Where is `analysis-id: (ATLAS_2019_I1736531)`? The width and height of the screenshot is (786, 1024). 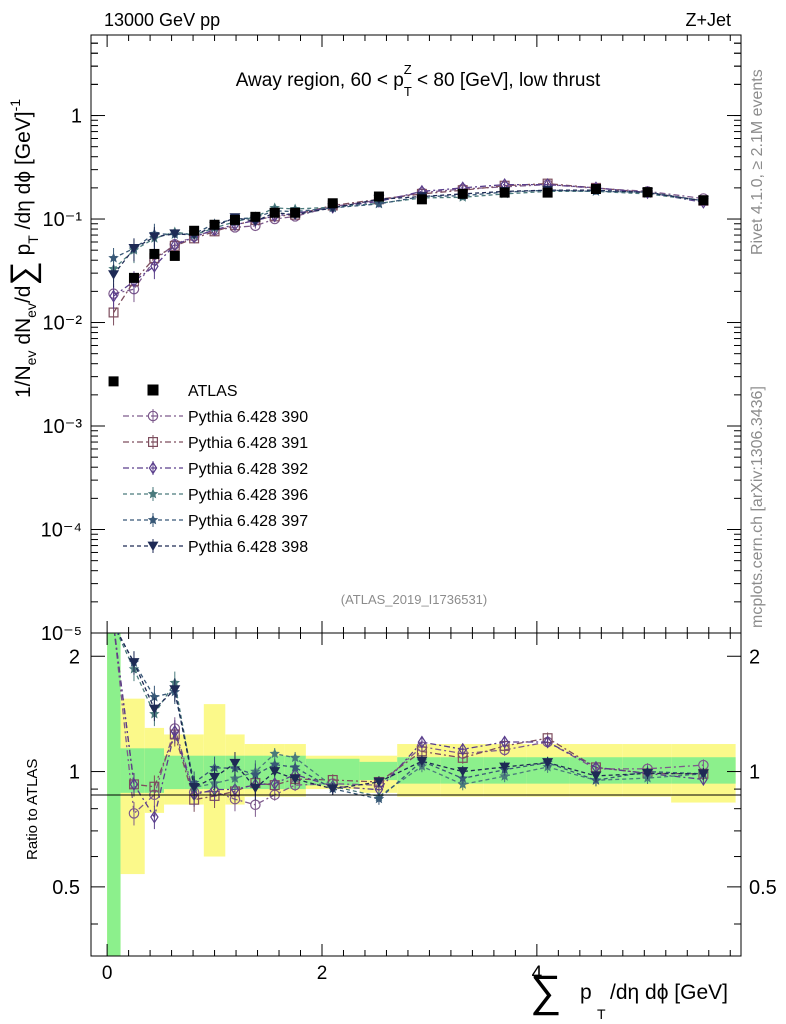 analysis-id: (ATLAS_2019_I1736531) is located at coordinates (414, 599).